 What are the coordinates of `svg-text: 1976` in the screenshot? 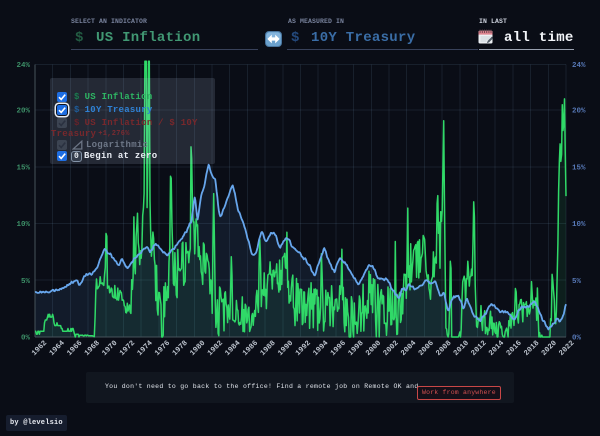 It's located at (163, 348).